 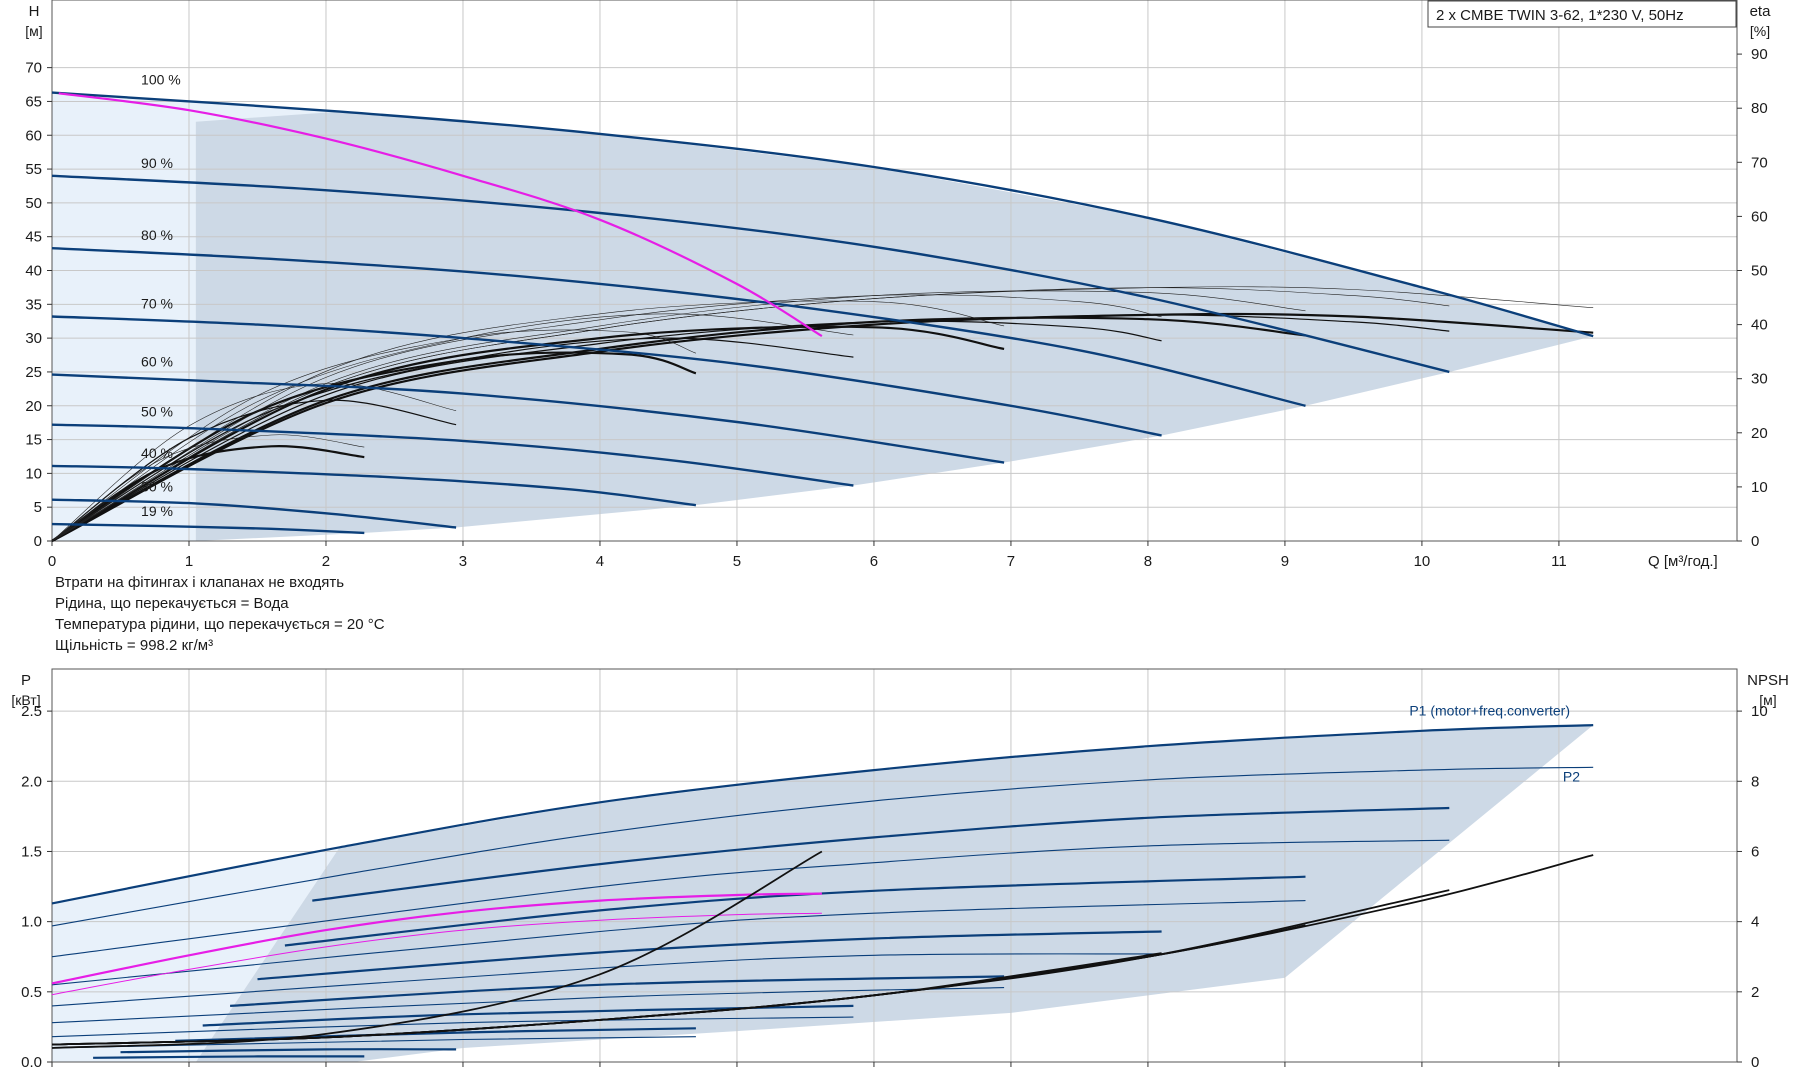 I want to click on x-tick-label: 4, so click(x=600, y=561).